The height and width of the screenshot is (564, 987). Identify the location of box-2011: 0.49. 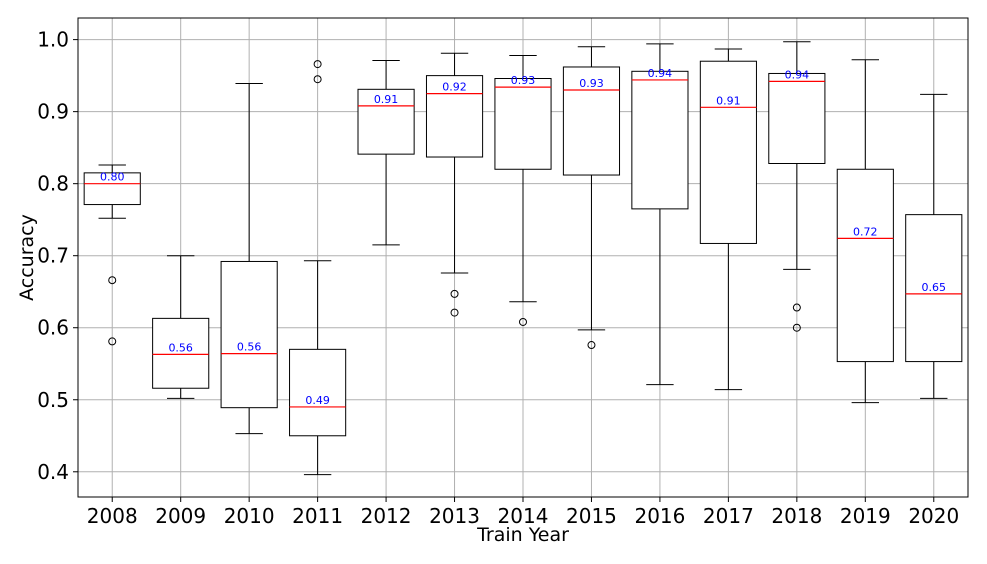
(318, 268).